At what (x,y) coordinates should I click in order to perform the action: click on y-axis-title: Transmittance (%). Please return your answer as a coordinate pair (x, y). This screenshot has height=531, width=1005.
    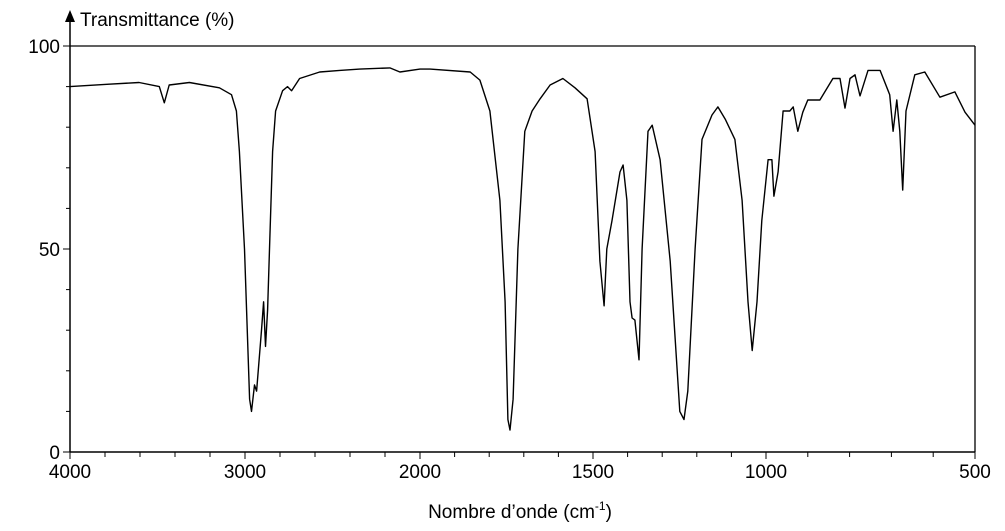
    Looking at the image, I should click on (157, 20).